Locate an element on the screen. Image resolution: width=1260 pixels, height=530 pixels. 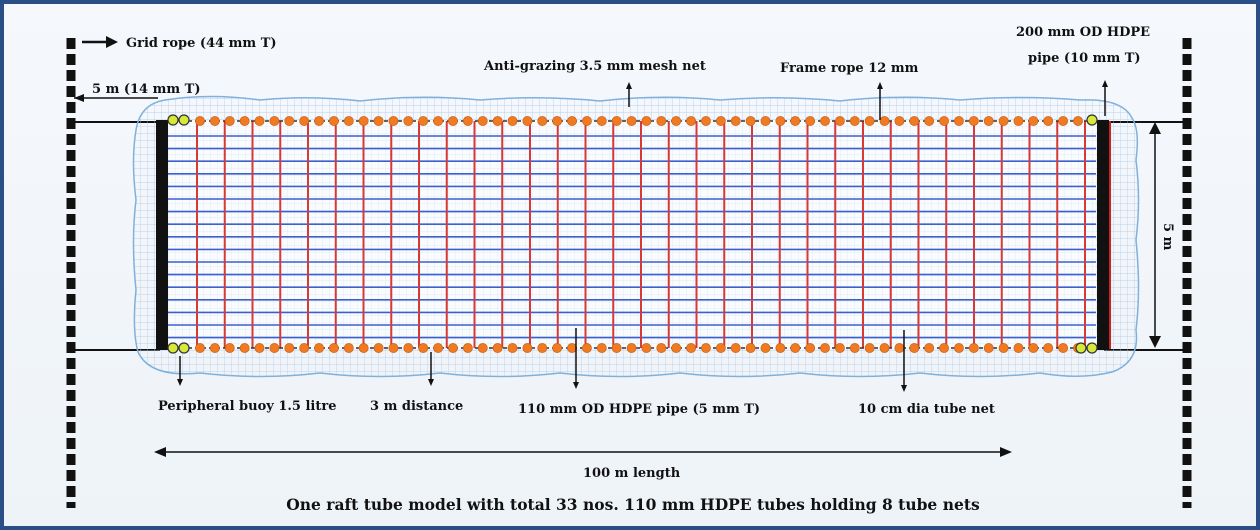
peripheral-buoy-label: Peripheral buoy 1.5 litre is located at coordinates (247, 406).